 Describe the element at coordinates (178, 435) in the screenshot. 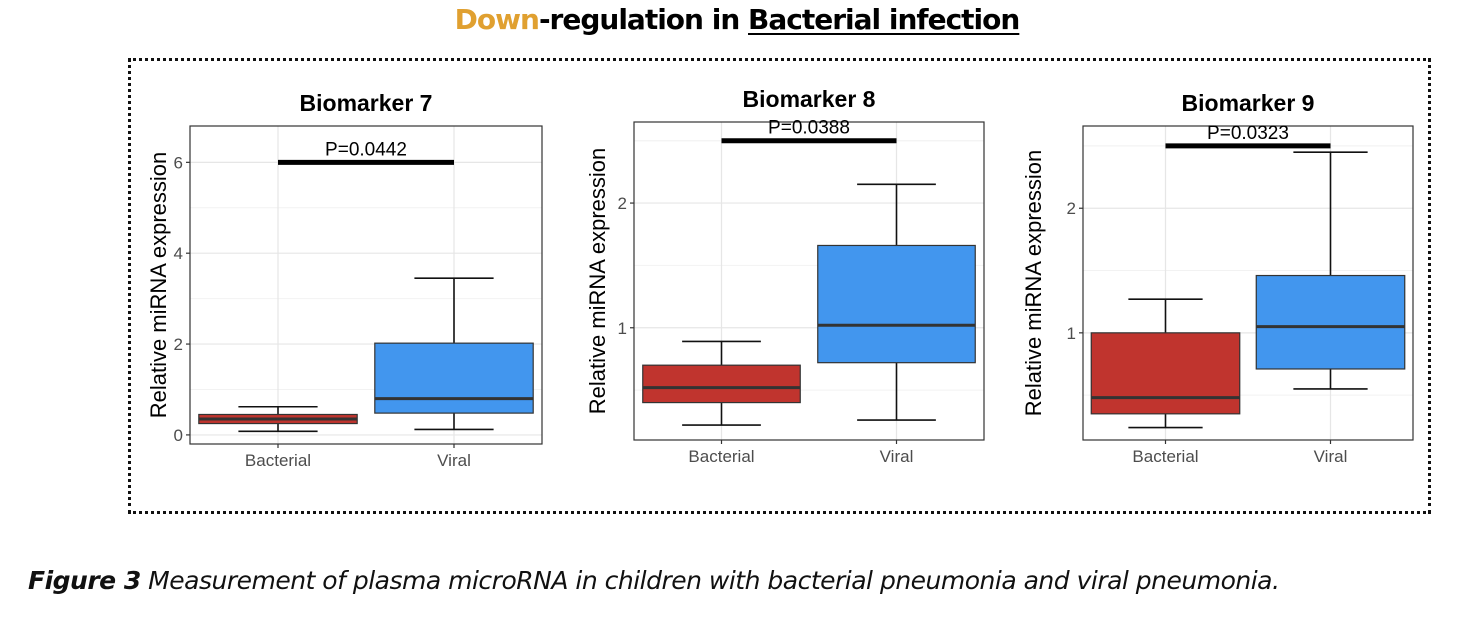

I see `y-tick-label: 0` at that location.